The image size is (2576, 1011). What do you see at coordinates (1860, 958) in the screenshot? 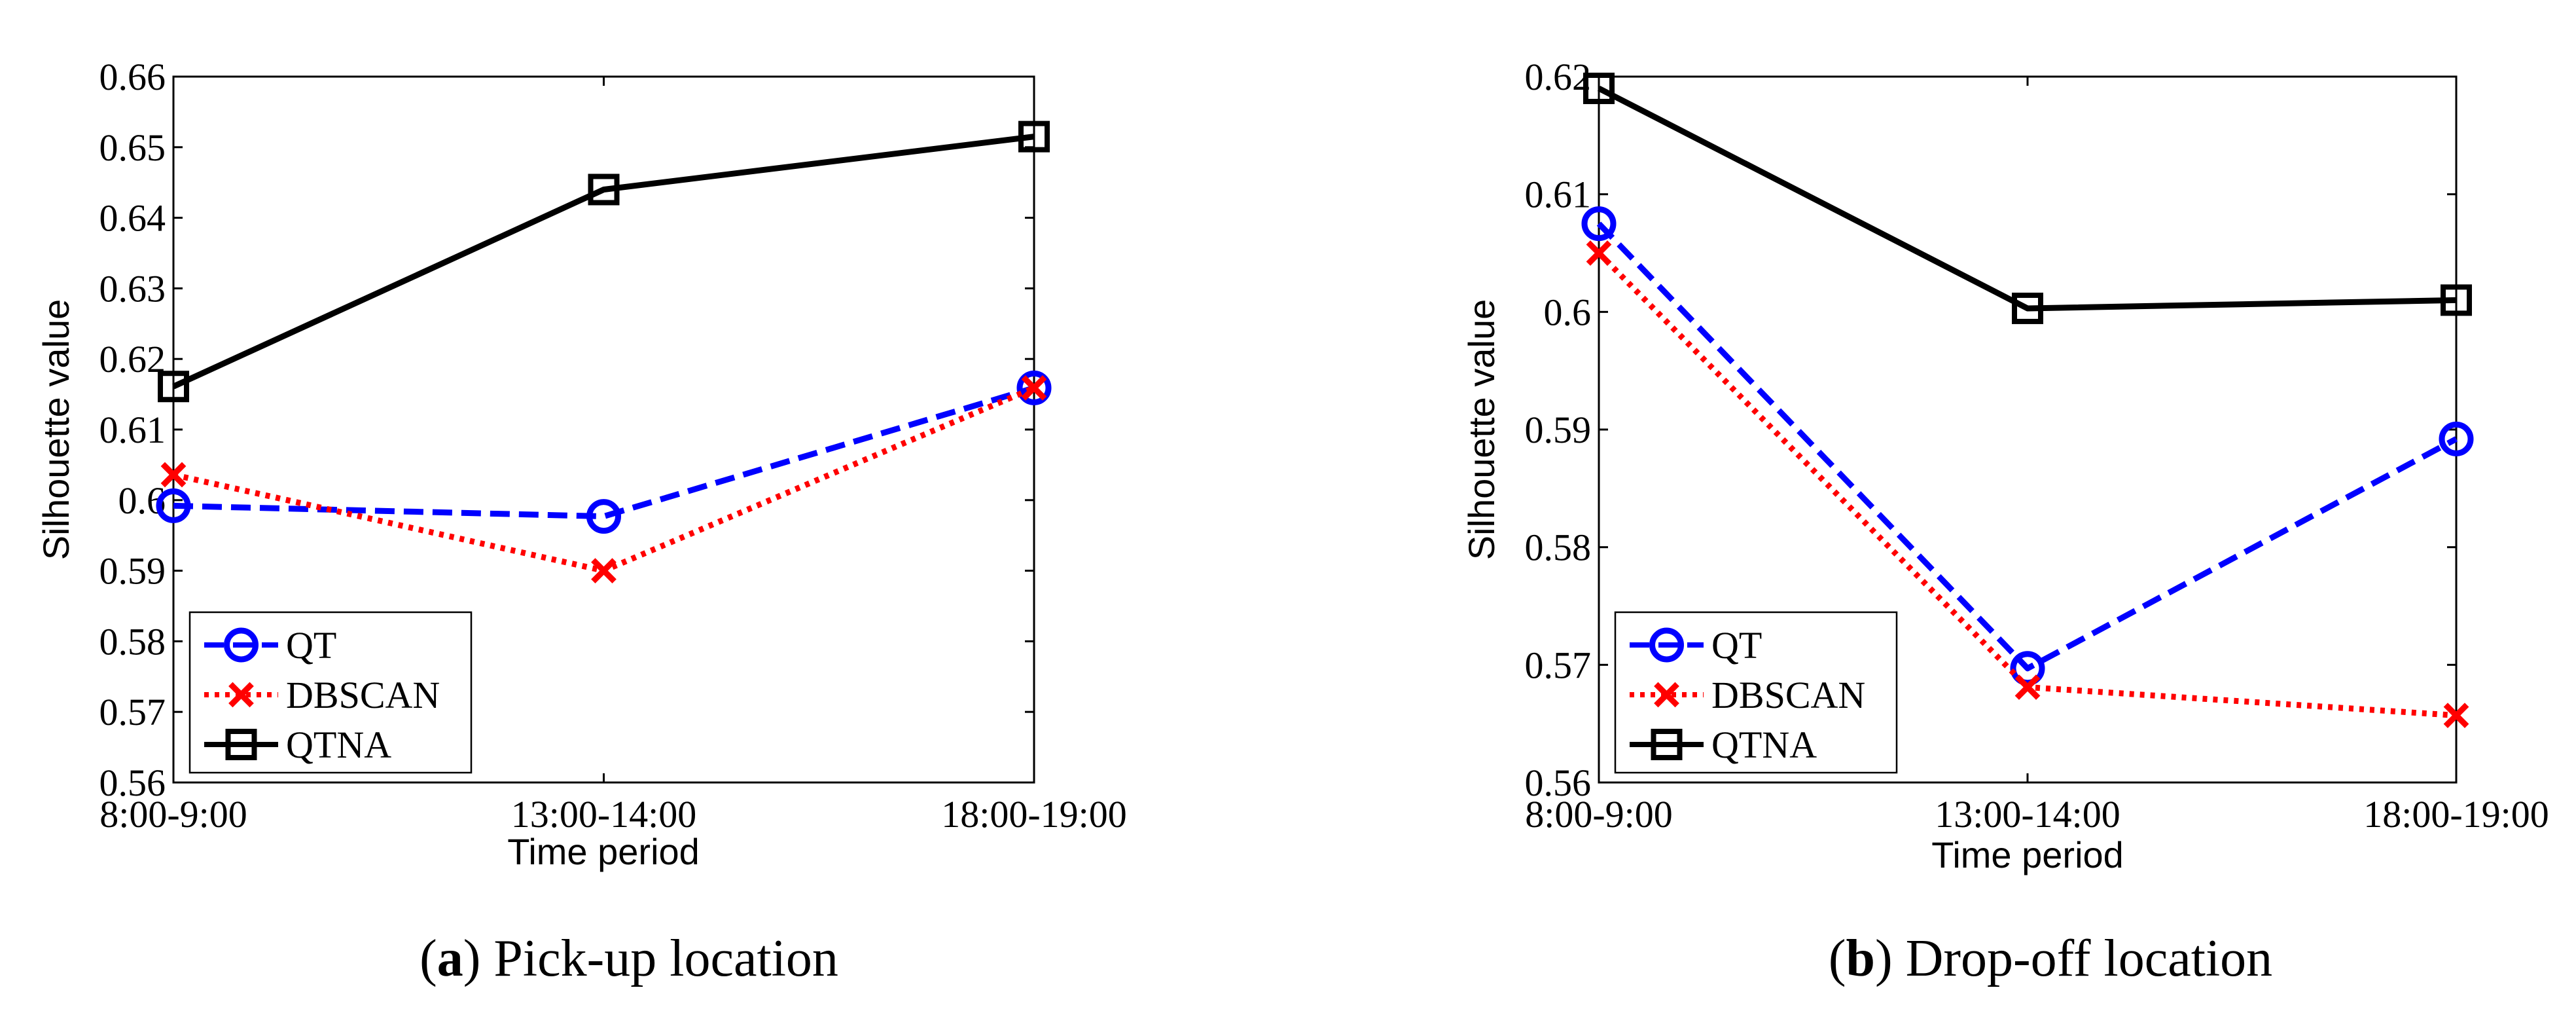
I see `caption-letter: b` at bounding box center [1860, 958].